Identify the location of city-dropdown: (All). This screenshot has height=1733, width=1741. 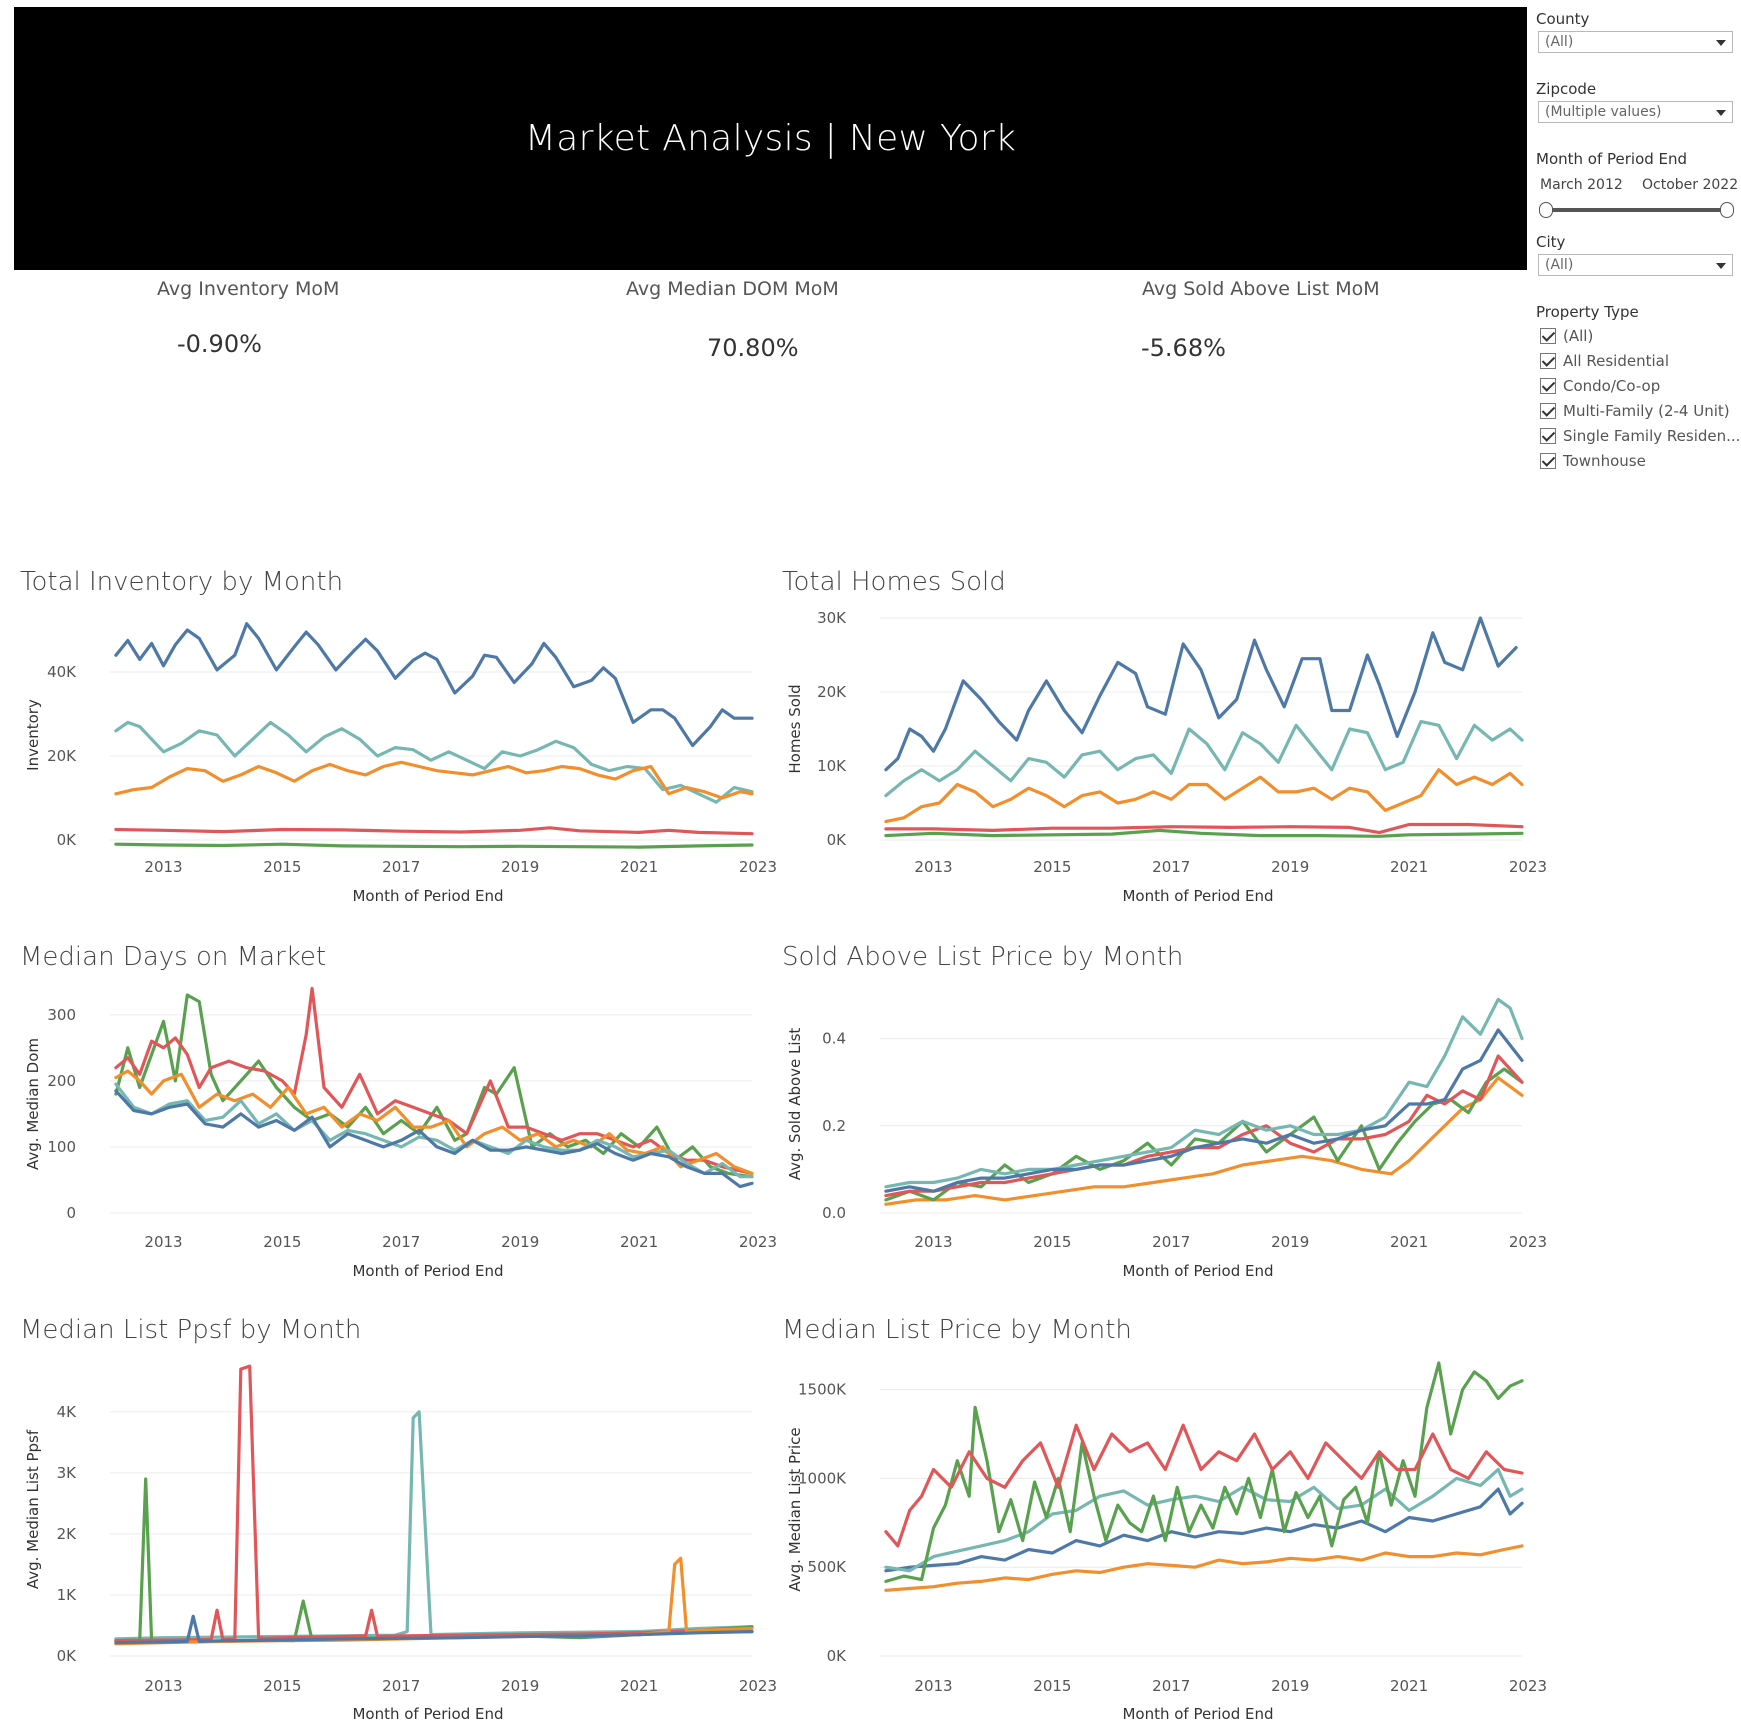
(1635, 265).